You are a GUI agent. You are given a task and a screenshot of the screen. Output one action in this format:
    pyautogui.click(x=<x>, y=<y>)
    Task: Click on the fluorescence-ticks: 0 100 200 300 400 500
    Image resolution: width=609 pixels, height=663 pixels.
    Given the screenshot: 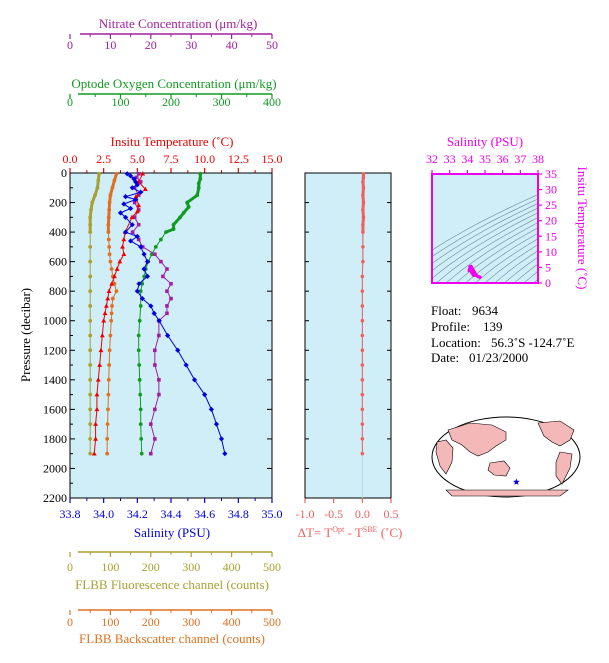 What is the action you would take?
    pyautogui.click(x=174, y=563)
    